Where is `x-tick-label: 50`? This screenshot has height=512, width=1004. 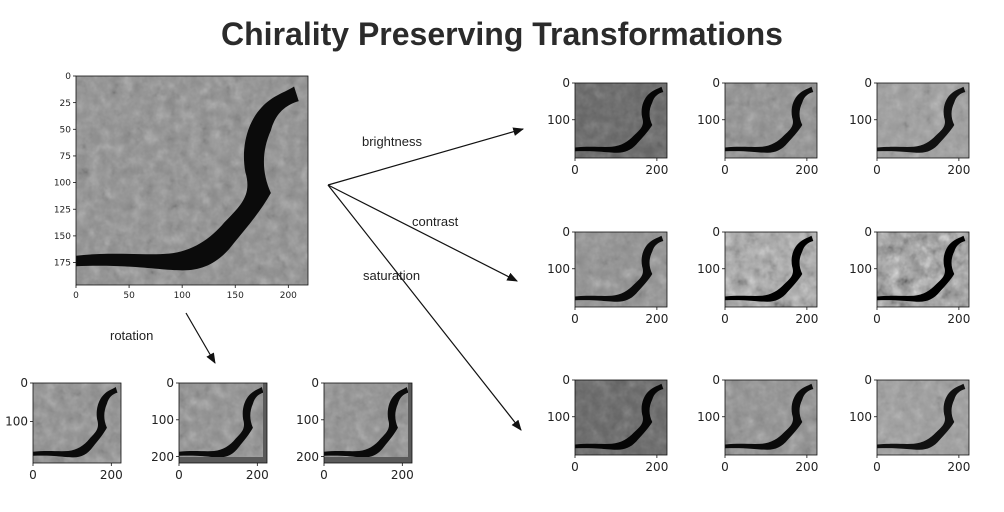
x-tick-label: 50 is located at coordinates (129, 296).